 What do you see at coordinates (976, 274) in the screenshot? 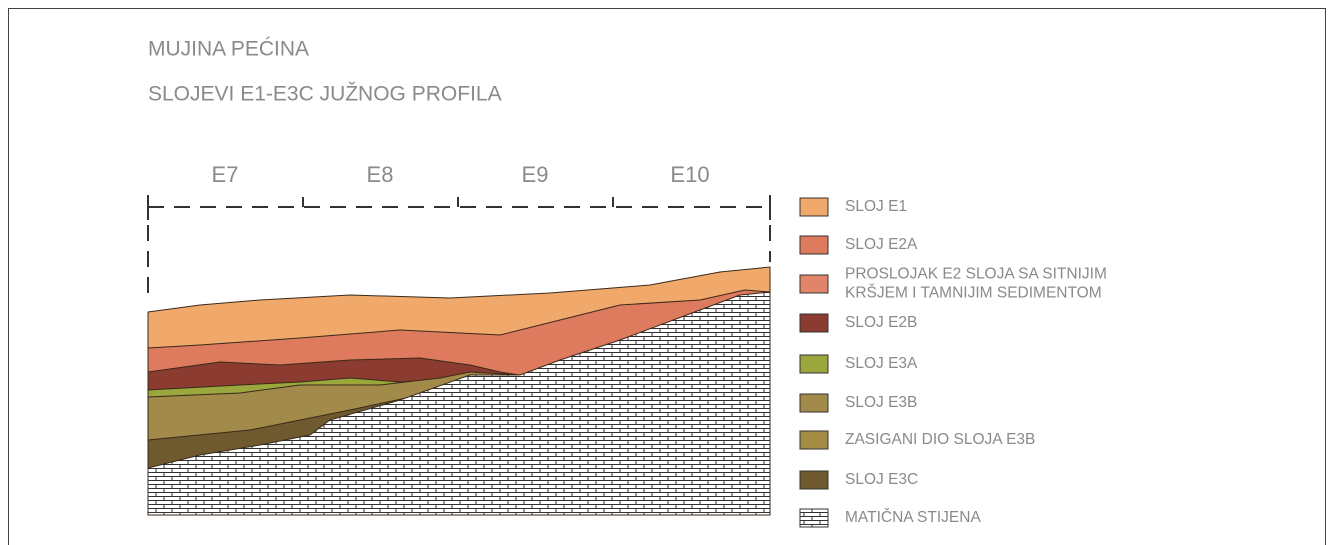
I see `legend-label: PROSLOJAK E2 SLOJA SA SITNIJIM` at bounding box center [976, 274].